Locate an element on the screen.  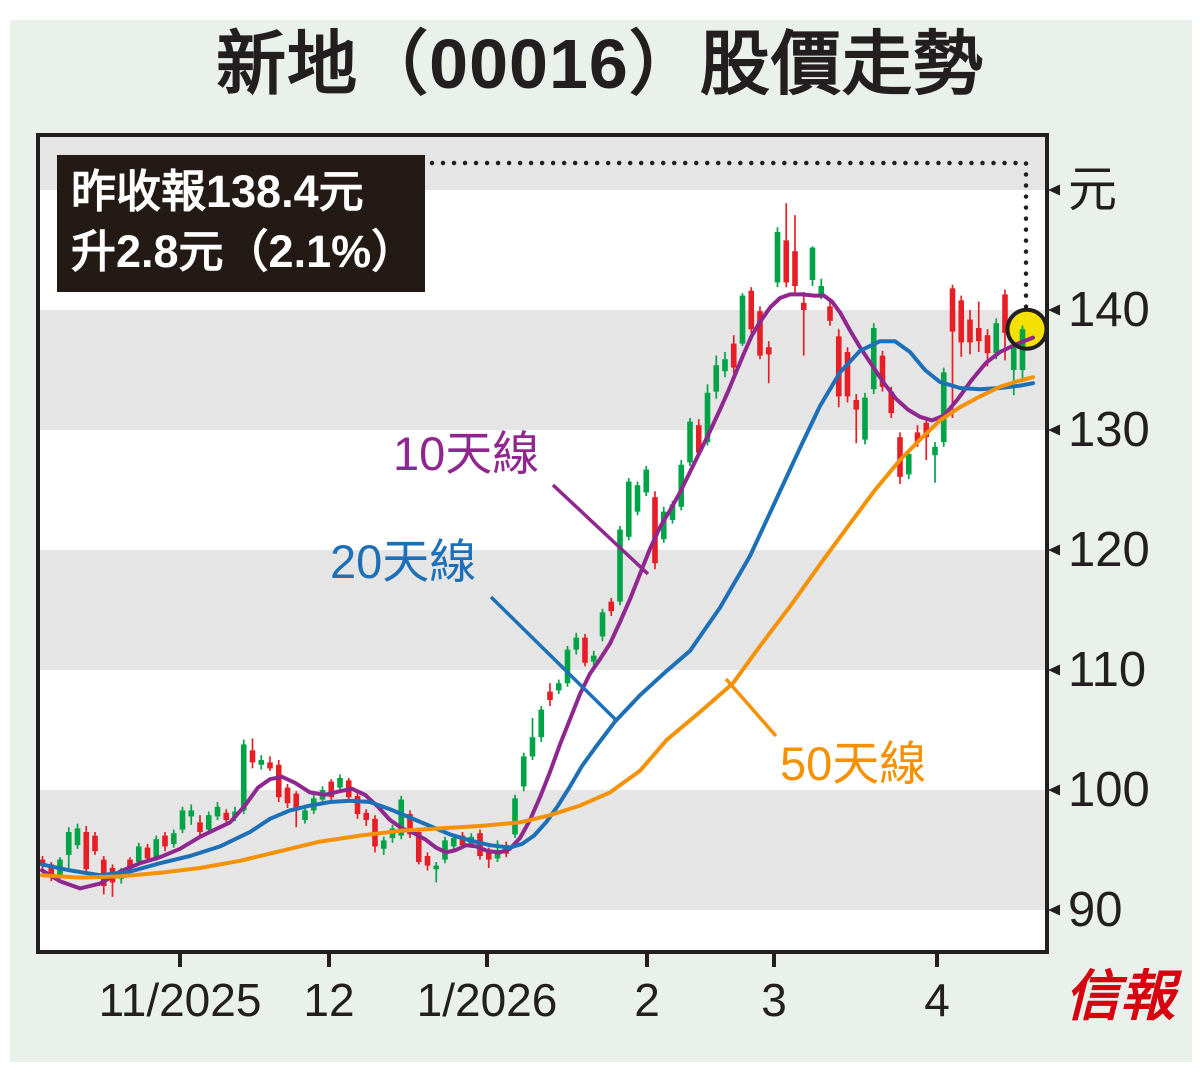
last-close-text: 昨收報138.4元 is located at coordinates (217, 191).